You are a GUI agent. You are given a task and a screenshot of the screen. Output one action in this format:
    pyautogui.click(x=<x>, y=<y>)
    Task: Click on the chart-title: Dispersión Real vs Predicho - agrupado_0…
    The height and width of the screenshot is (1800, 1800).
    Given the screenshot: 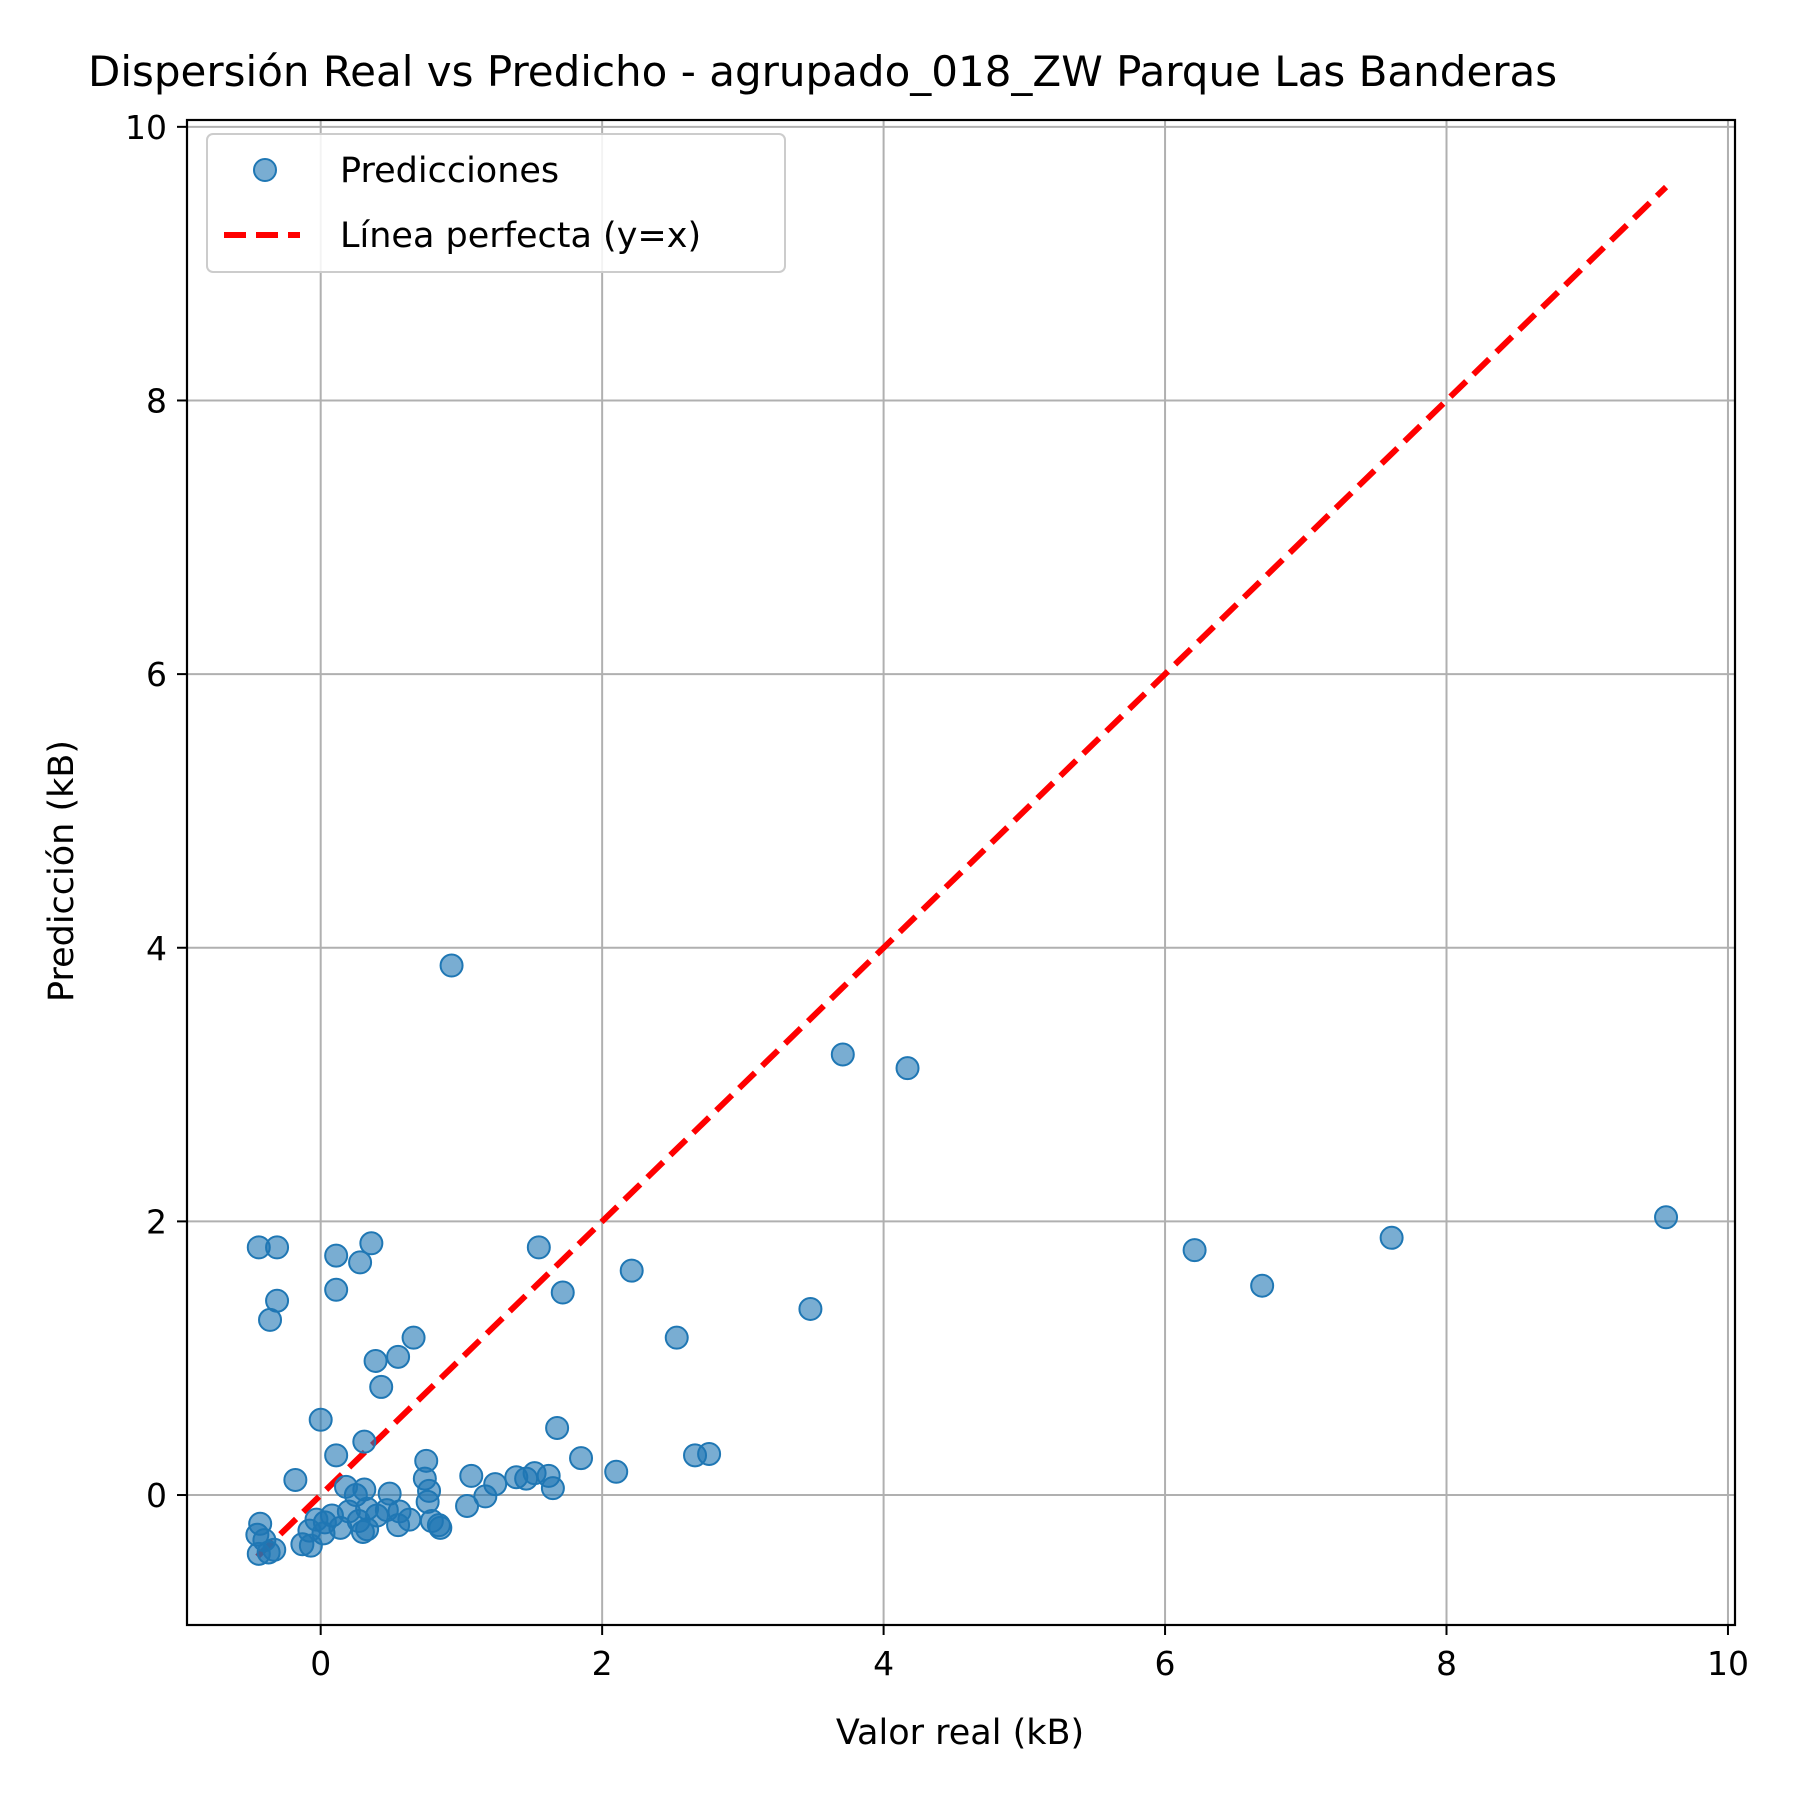 What is the action you would take?
    pyautogui.click(x=822, y=71)
    